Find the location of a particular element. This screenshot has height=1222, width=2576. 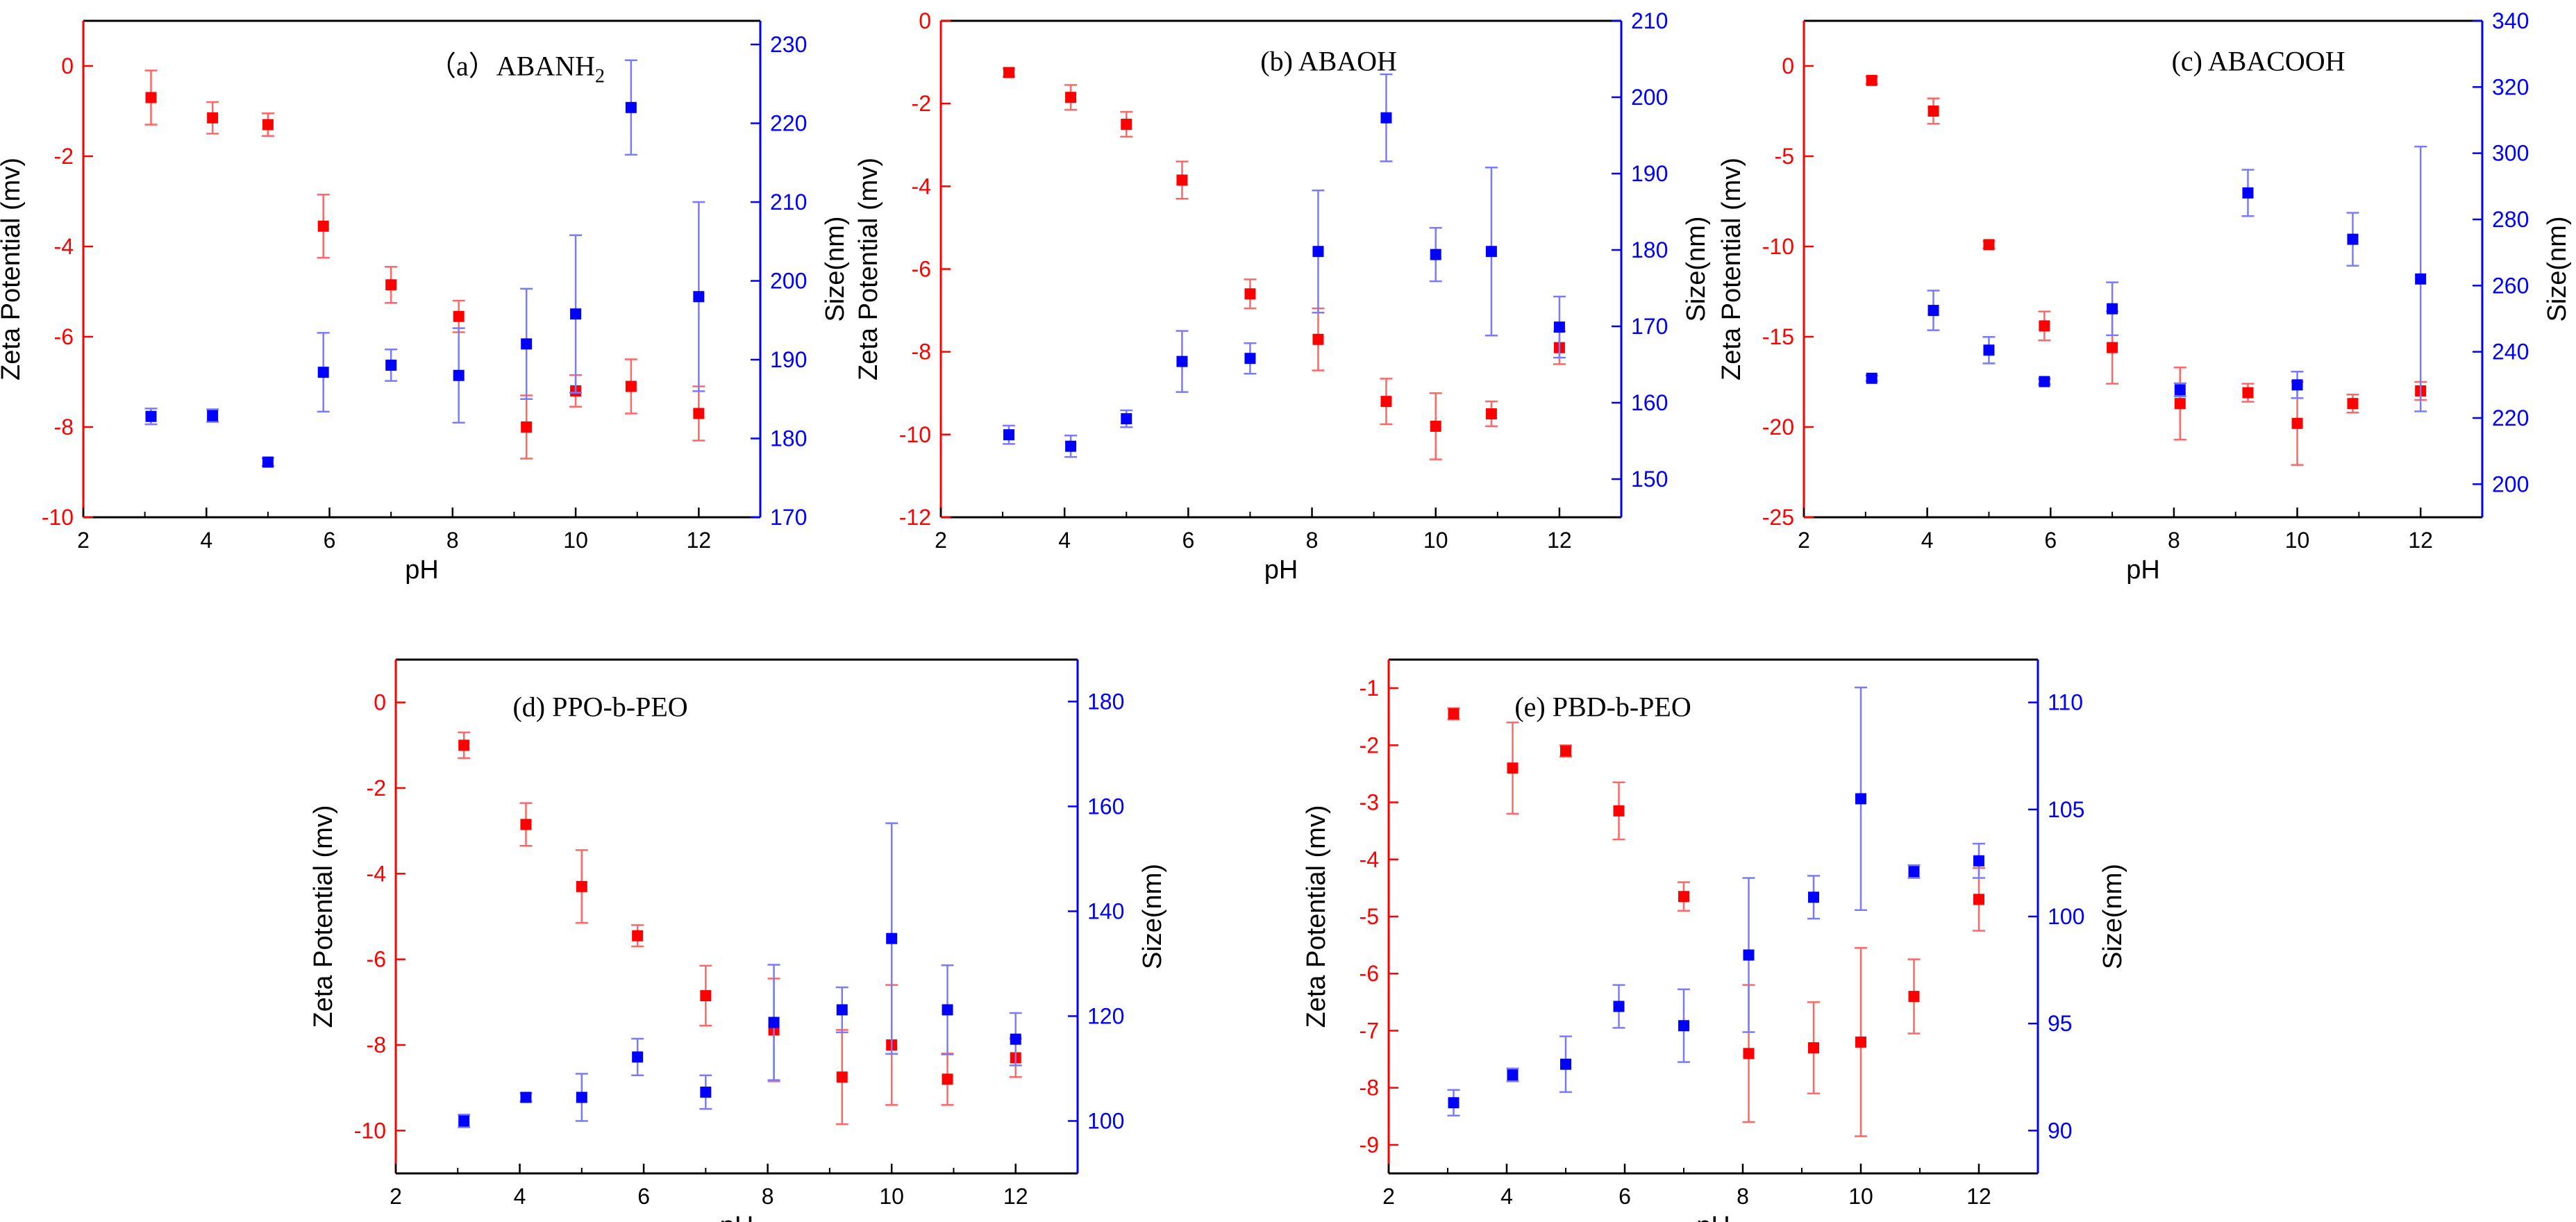

panel-title-subscript: 2 is located at coordinates (600, 76).